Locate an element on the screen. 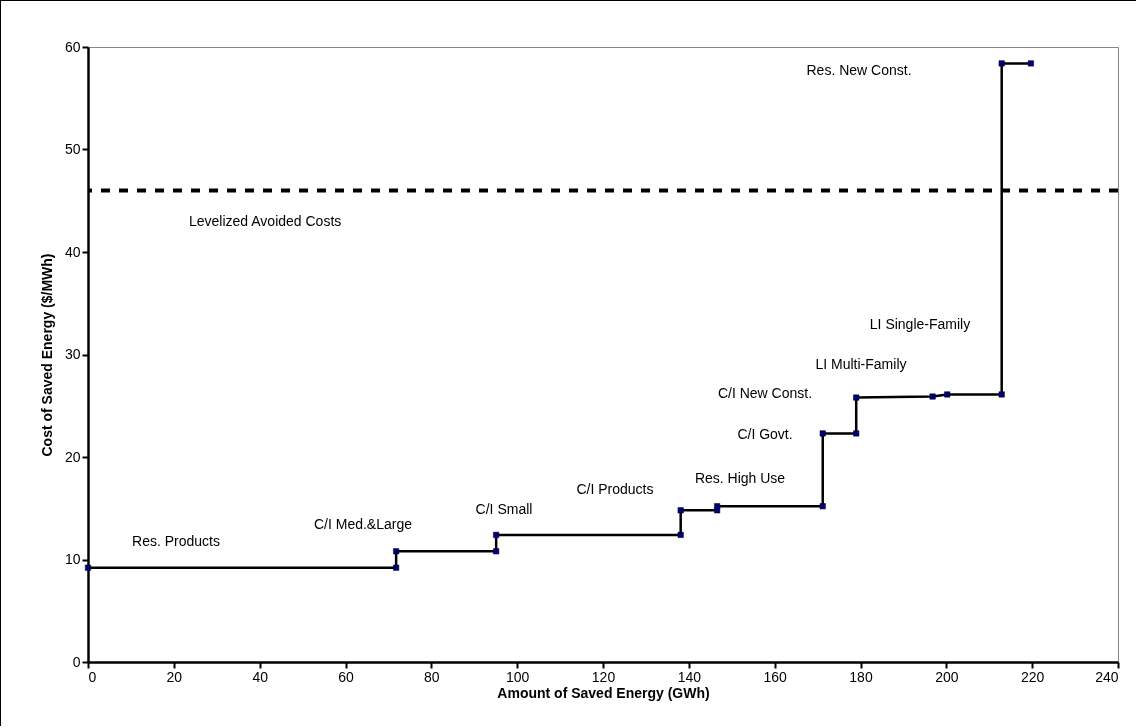  y-tick-label: 50 is located at coordinates (72, 149).